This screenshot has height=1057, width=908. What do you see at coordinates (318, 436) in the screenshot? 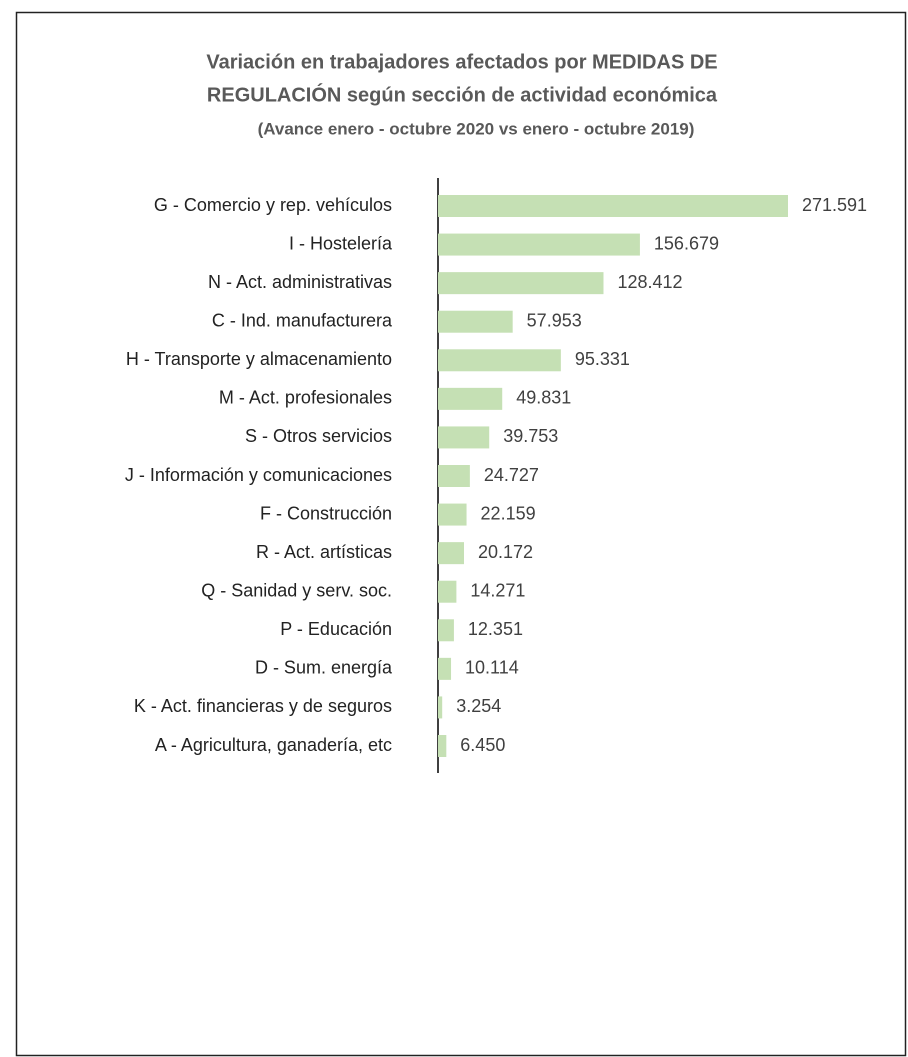
I see `category-label: S - Otros servicios` at bounding box center [318, 436].